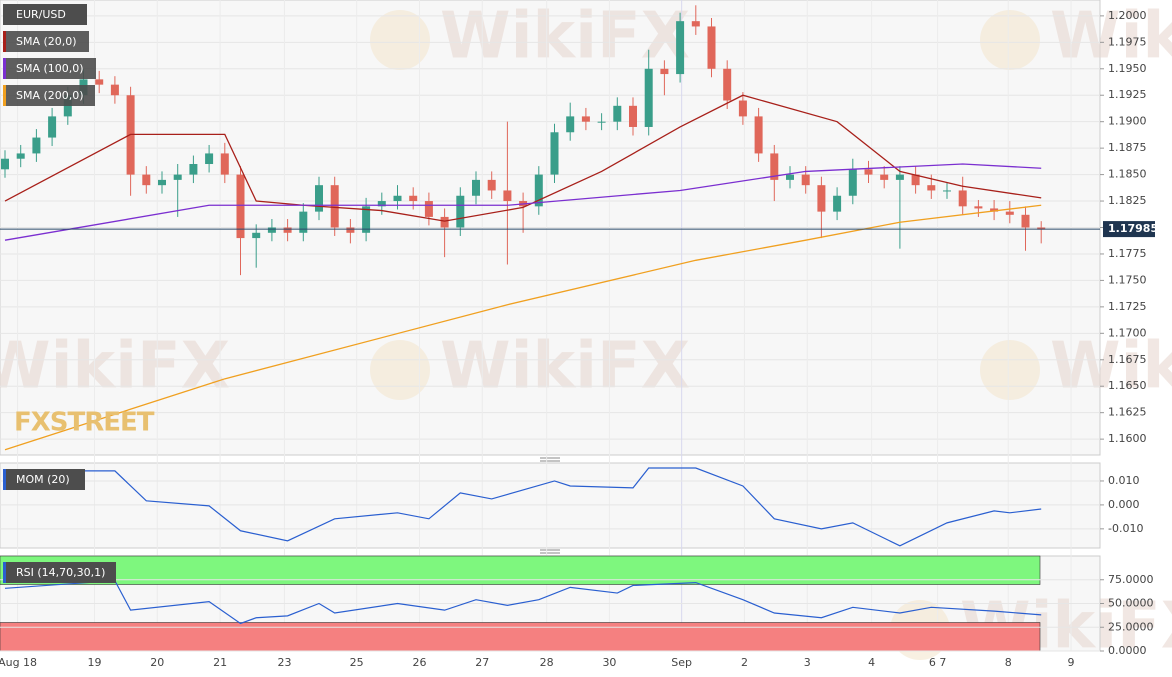 Image resolution: width=1172 pixels, height=677 pixels. Describe the element at coordinates (1127, 94) in the screenshot. I see `y-tick-label: 1.1925` at that location.